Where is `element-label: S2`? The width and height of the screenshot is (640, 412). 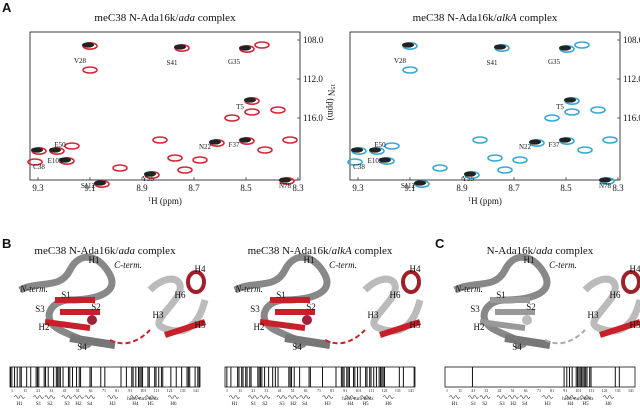
element-label: S2 is located at coordinates (50, 404).